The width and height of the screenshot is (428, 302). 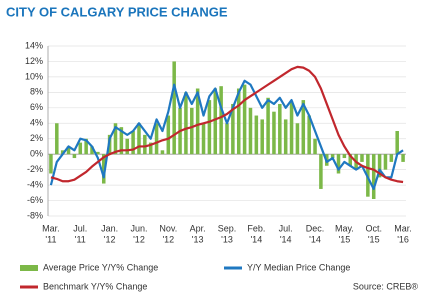 I want to click on y-tick-label: 8%, so click(x=36, y=92).